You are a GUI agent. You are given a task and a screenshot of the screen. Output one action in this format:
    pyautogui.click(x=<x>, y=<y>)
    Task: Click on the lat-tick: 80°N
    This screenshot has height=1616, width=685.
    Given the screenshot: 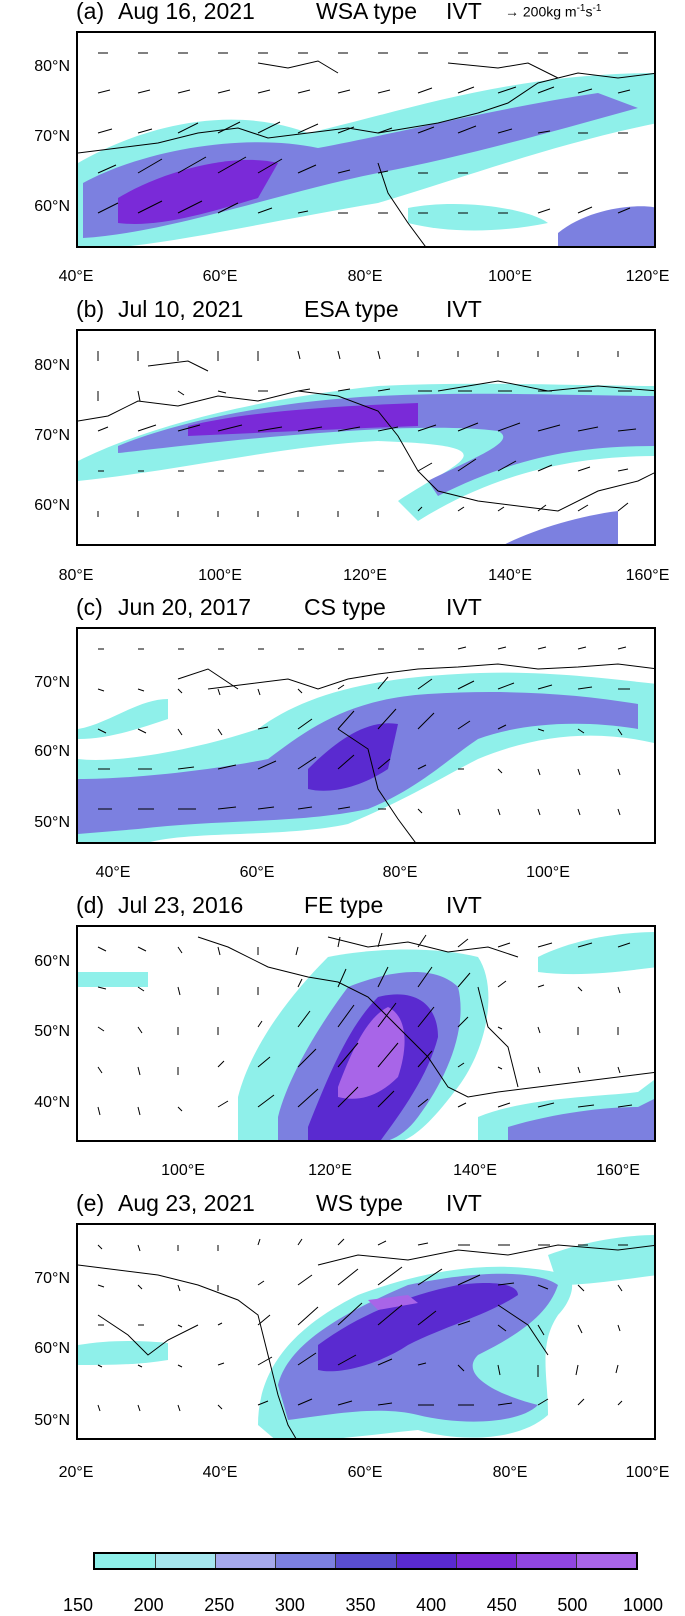 What is the action you would take?
    pyautogui.click(x=52, y=66)
    